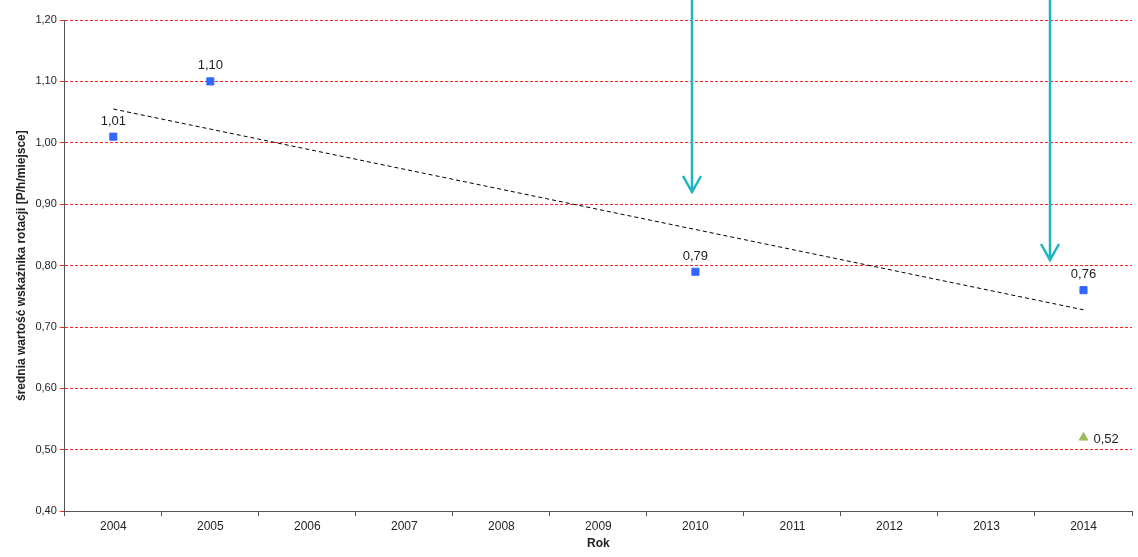  I want to click on y-tick-label: 1,00, so click(46, 141).